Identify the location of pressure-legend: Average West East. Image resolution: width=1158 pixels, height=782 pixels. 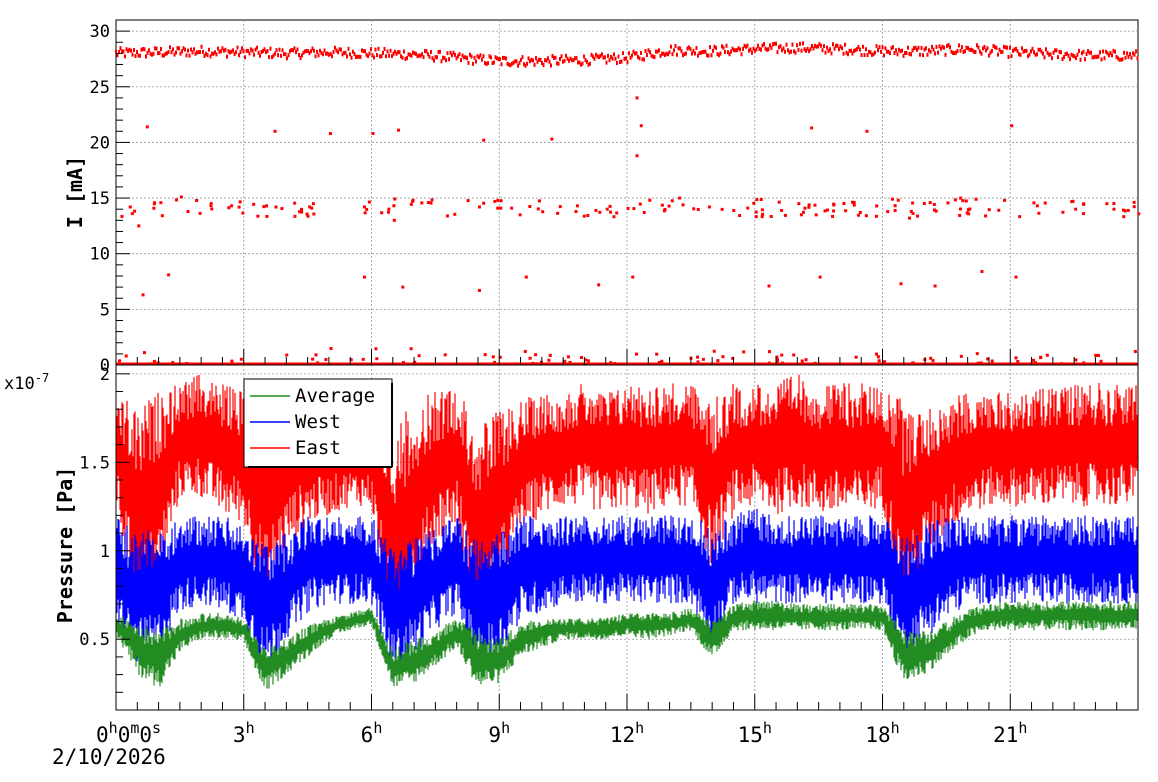
(318, 423).